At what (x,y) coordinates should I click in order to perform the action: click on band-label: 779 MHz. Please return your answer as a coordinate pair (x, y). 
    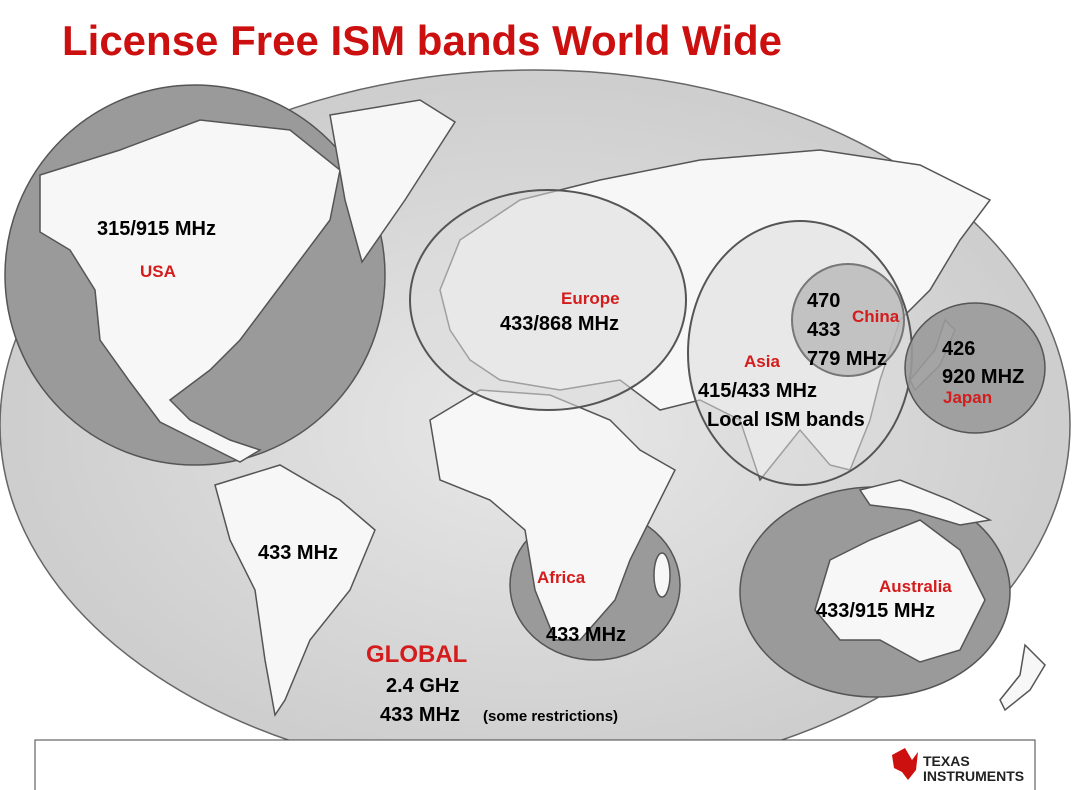
    Looking at the image, I should click on (847, 359).